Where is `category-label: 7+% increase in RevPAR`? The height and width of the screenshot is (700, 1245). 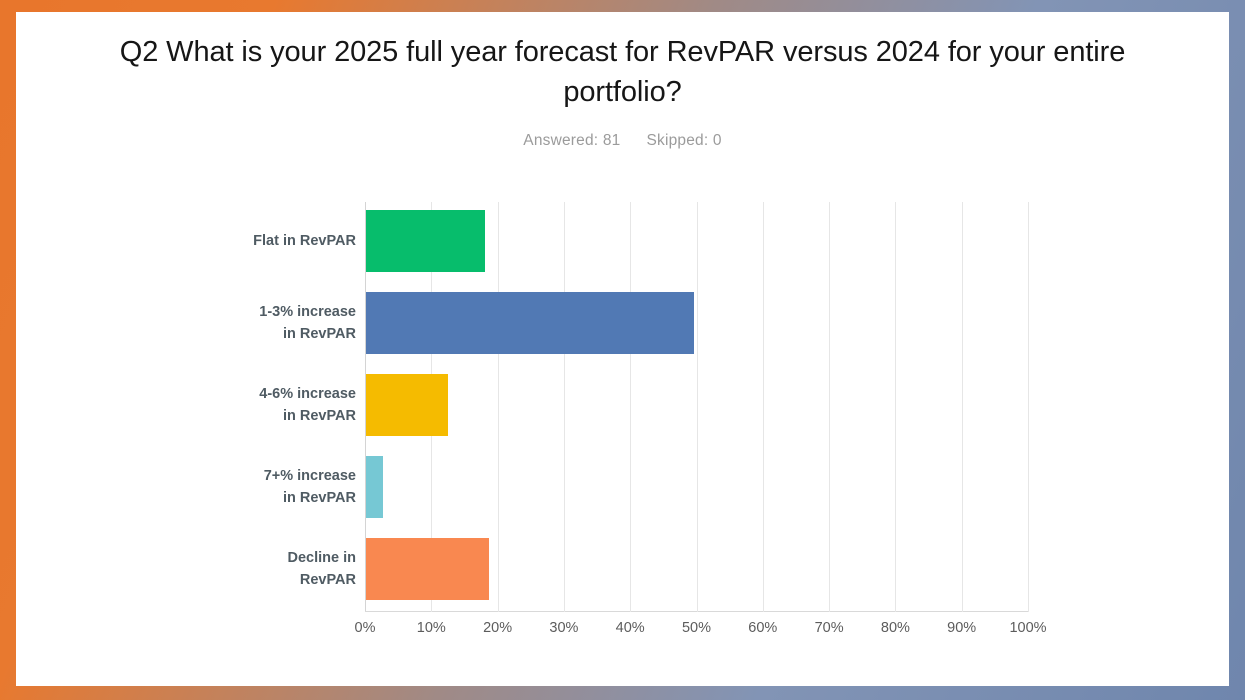 category-label: 7+% increase in RevPAR is located at coordinates (309, 487).